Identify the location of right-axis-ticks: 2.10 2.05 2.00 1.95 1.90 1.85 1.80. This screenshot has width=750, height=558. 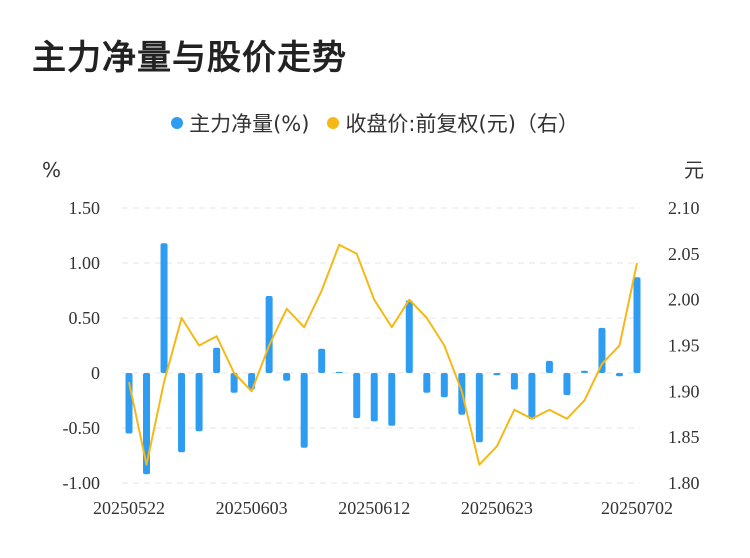
(684, 345).